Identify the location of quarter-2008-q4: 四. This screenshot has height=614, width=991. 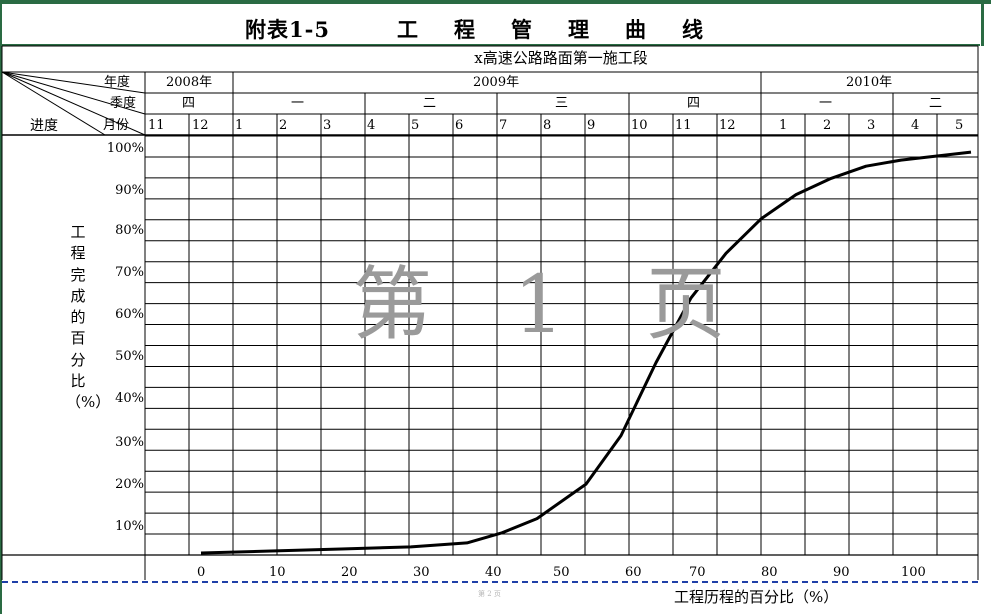
(189, 103).